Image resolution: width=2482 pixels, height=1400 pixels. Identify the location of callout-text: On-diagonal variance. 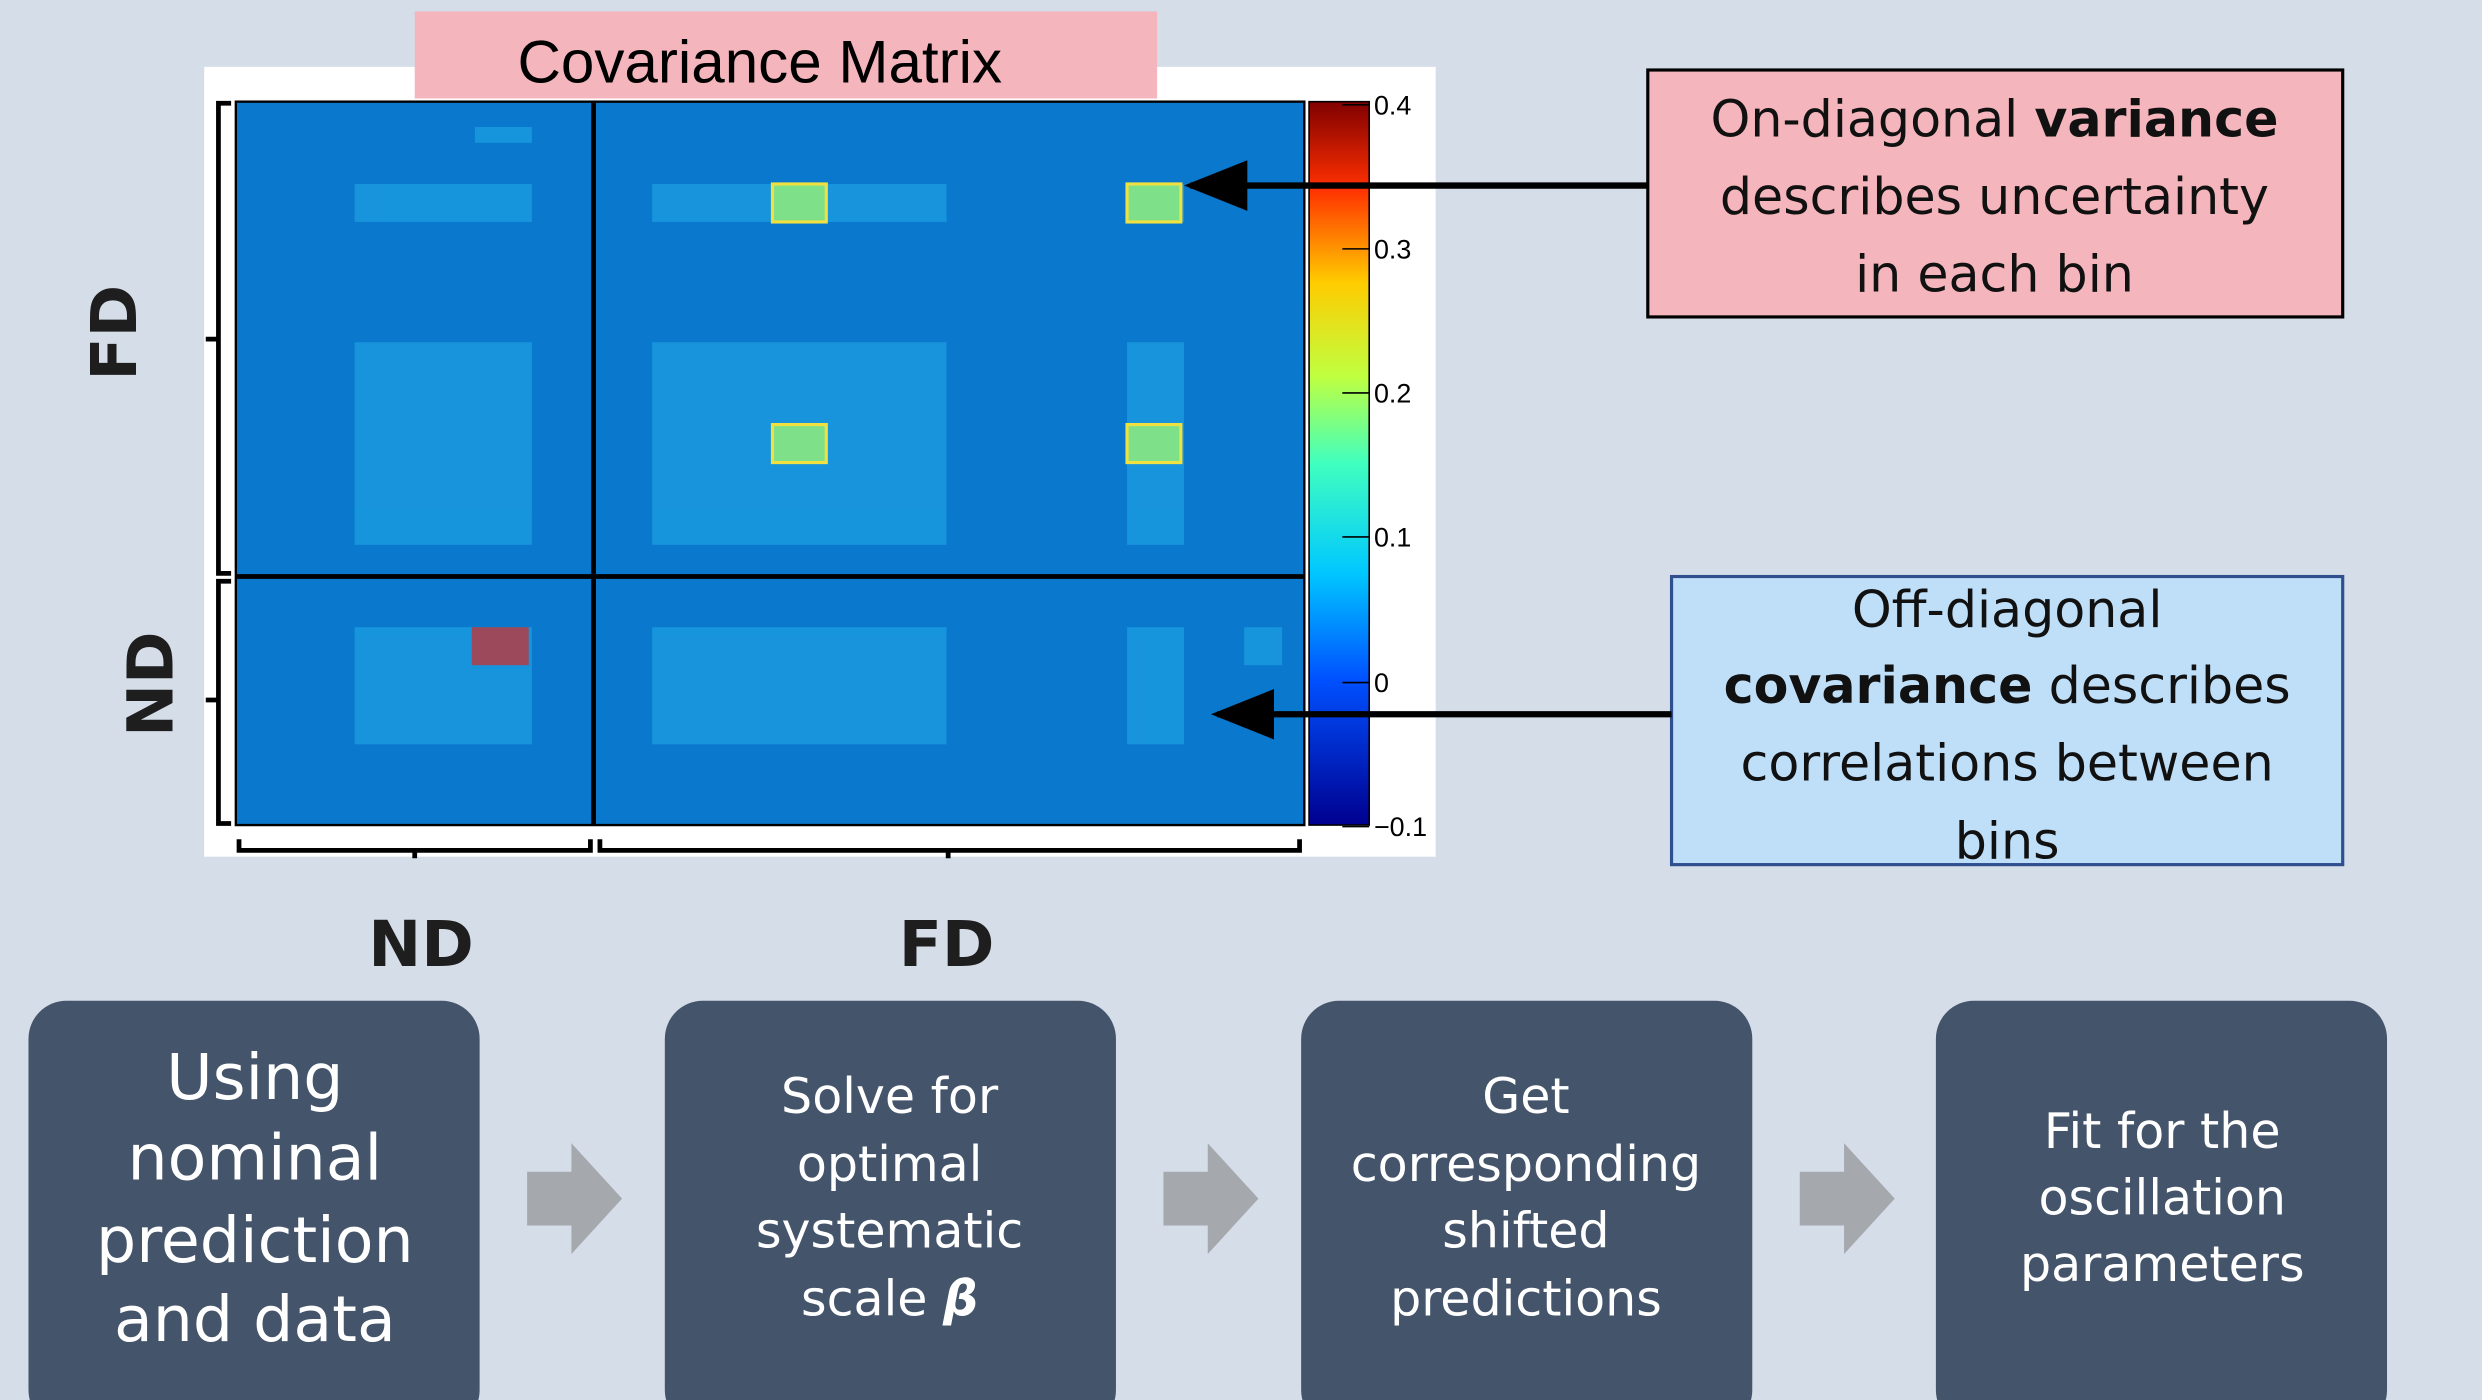
(1994, 118).